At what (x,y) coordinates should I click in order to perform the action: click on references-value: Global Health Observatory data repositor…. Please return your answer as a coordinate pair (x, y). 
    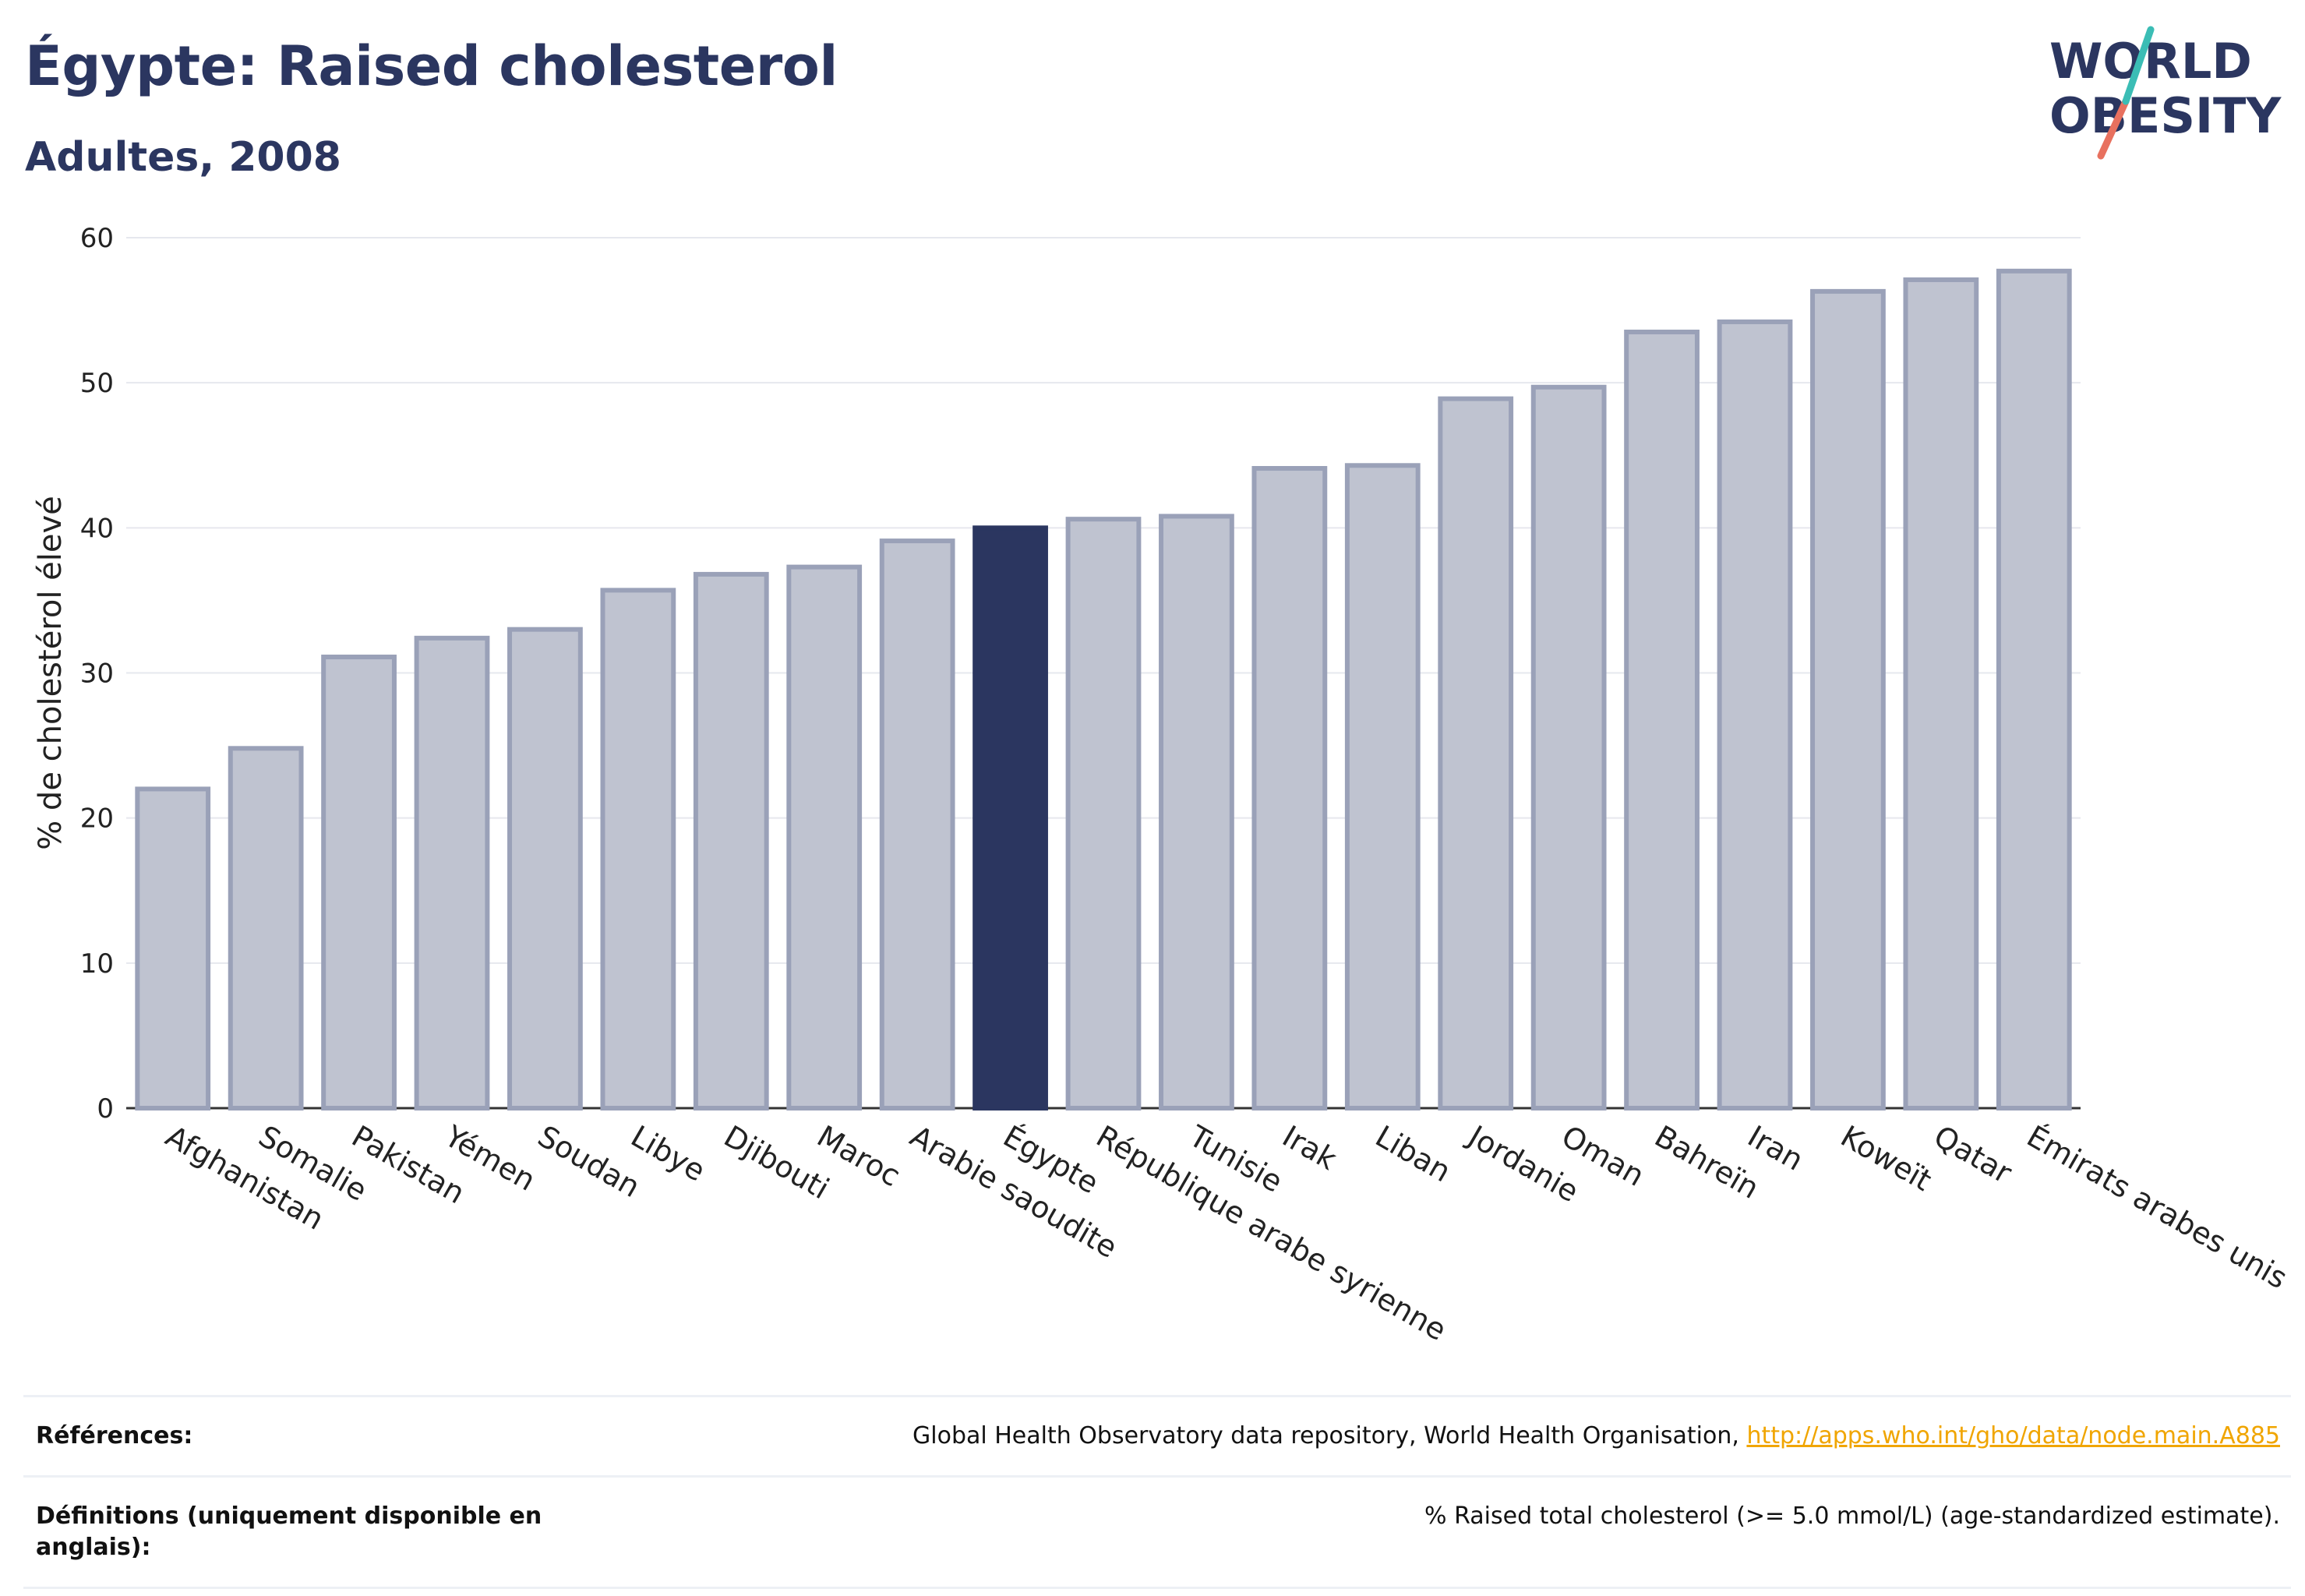
    Looking at the image, I should click on (1596, 1436).